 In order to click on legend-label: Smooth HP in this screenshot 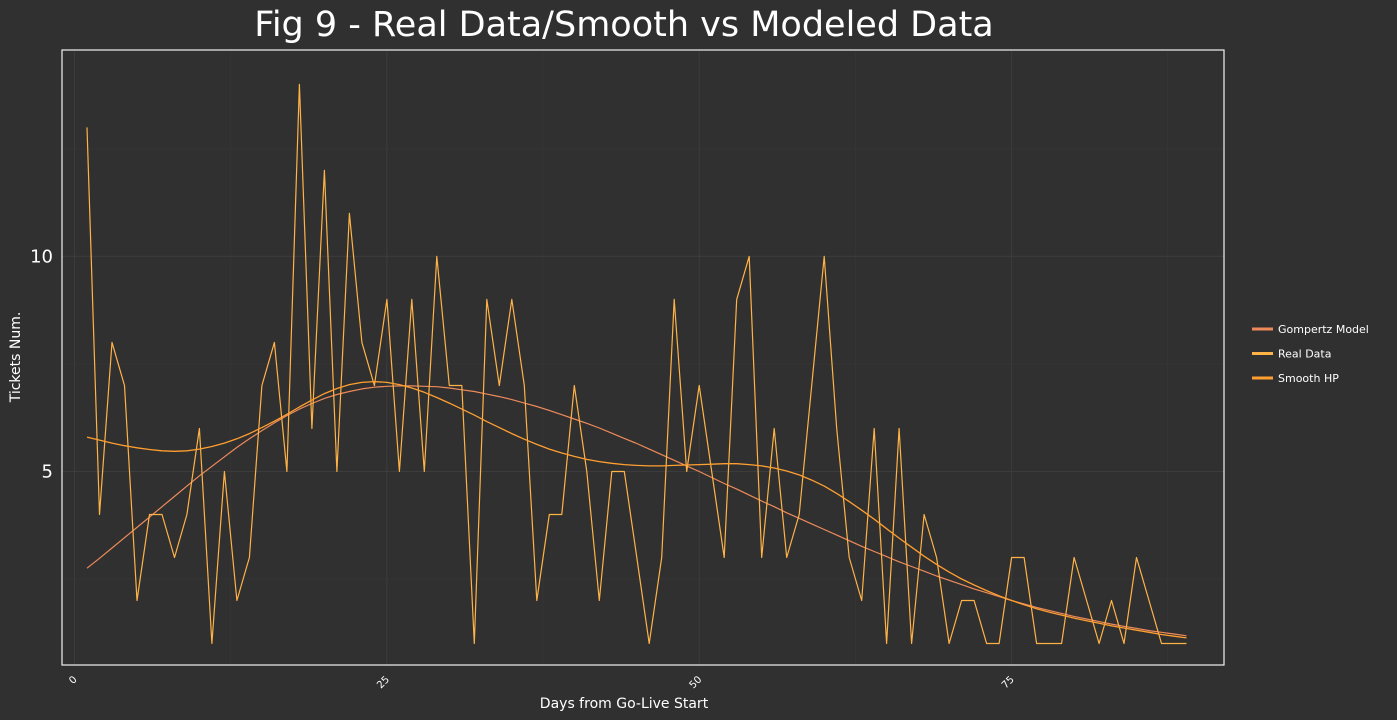, I will do `click(1308, 378)`.